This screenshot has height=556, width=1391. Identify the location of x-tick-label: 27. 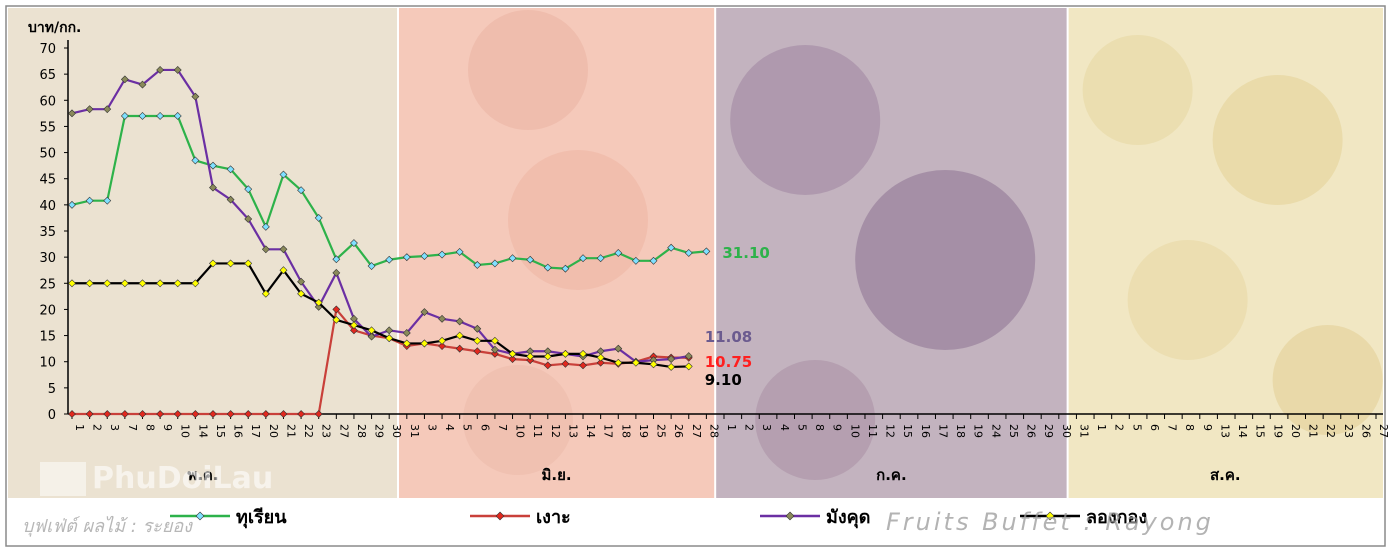
(343, 431).